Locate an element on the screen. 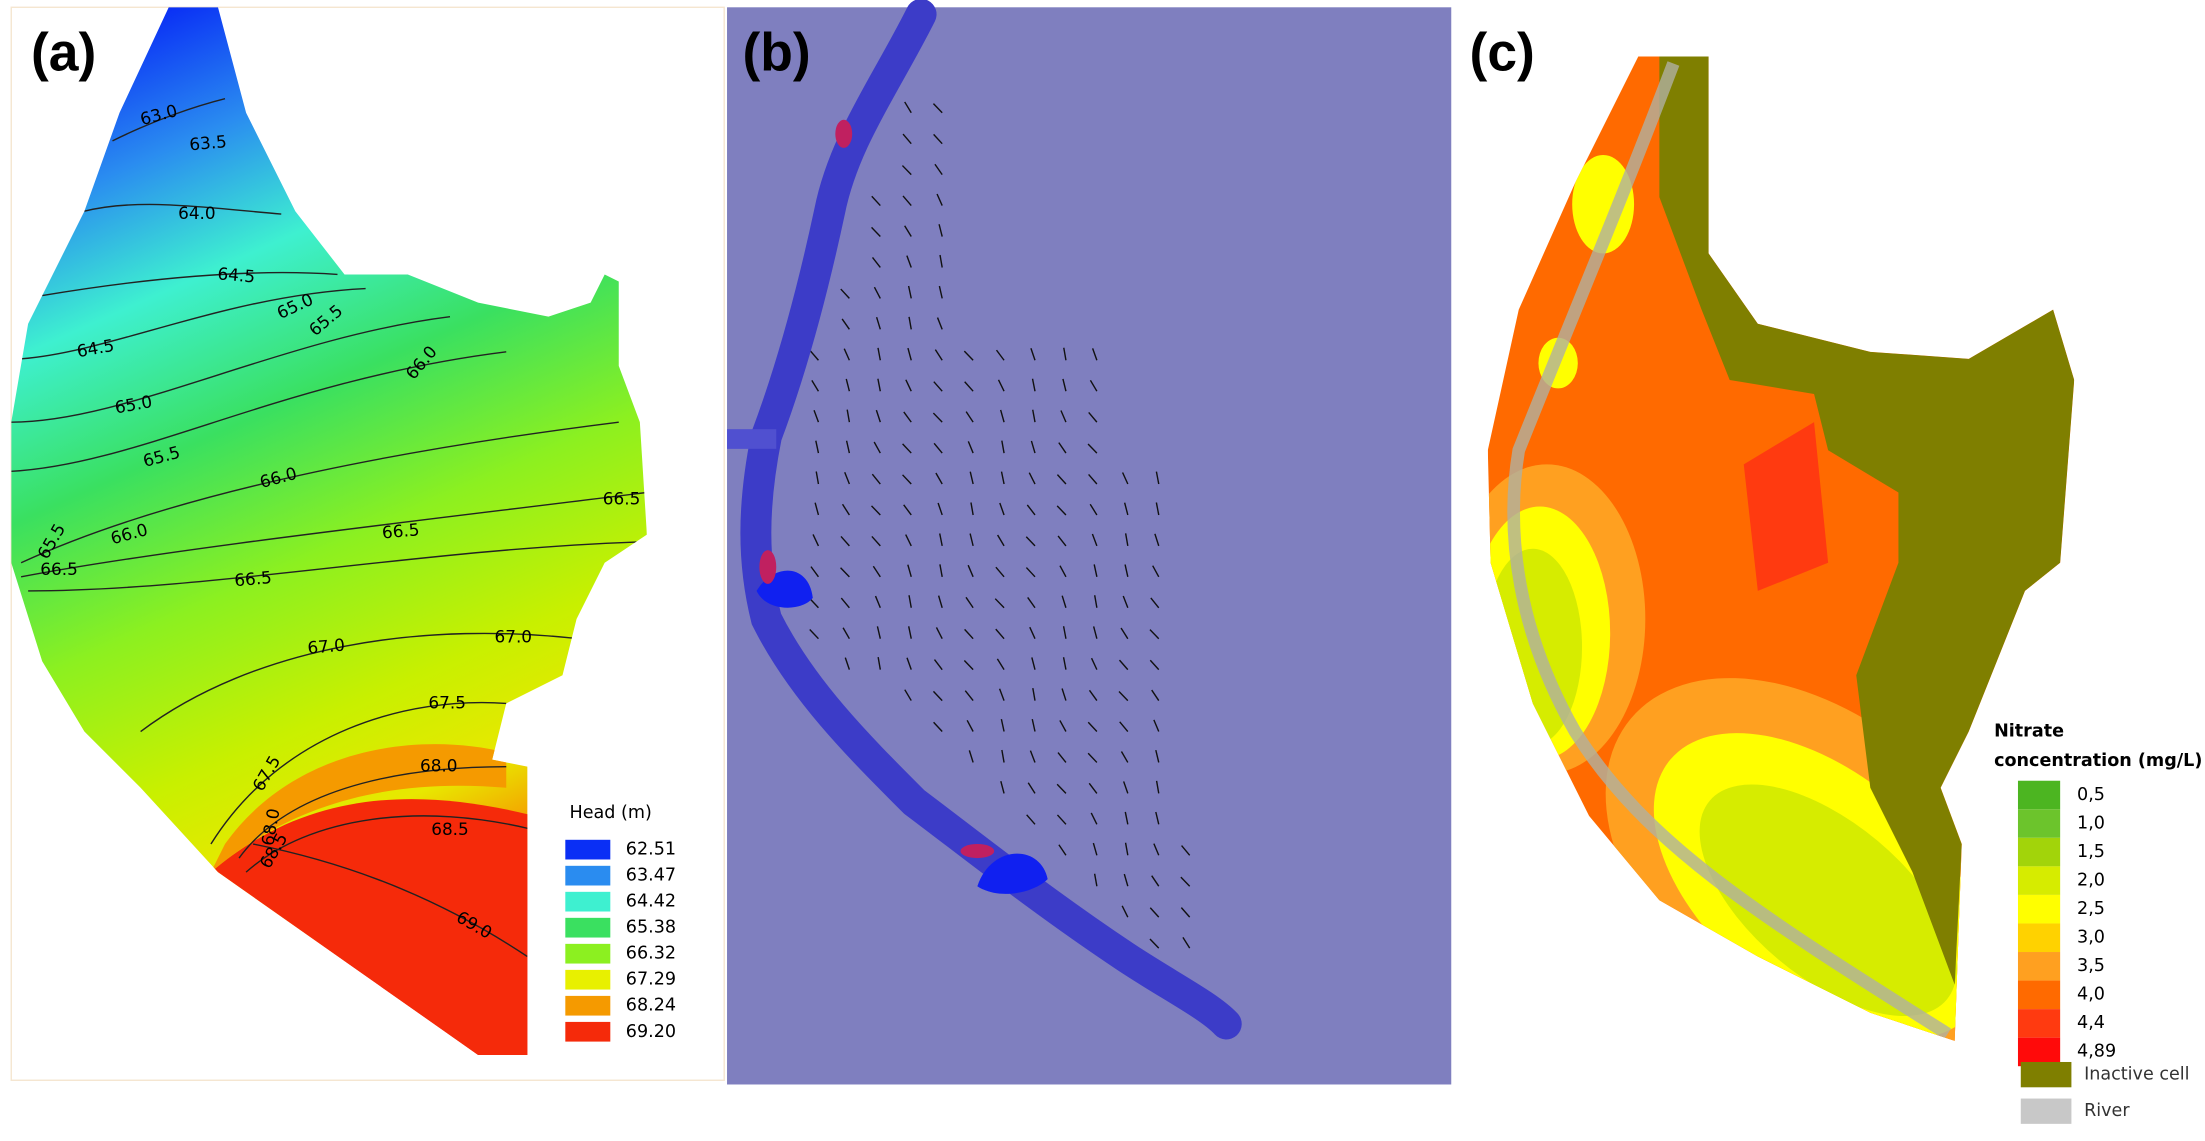  legend-label: 63.47 is located at coordinates (651, 876).